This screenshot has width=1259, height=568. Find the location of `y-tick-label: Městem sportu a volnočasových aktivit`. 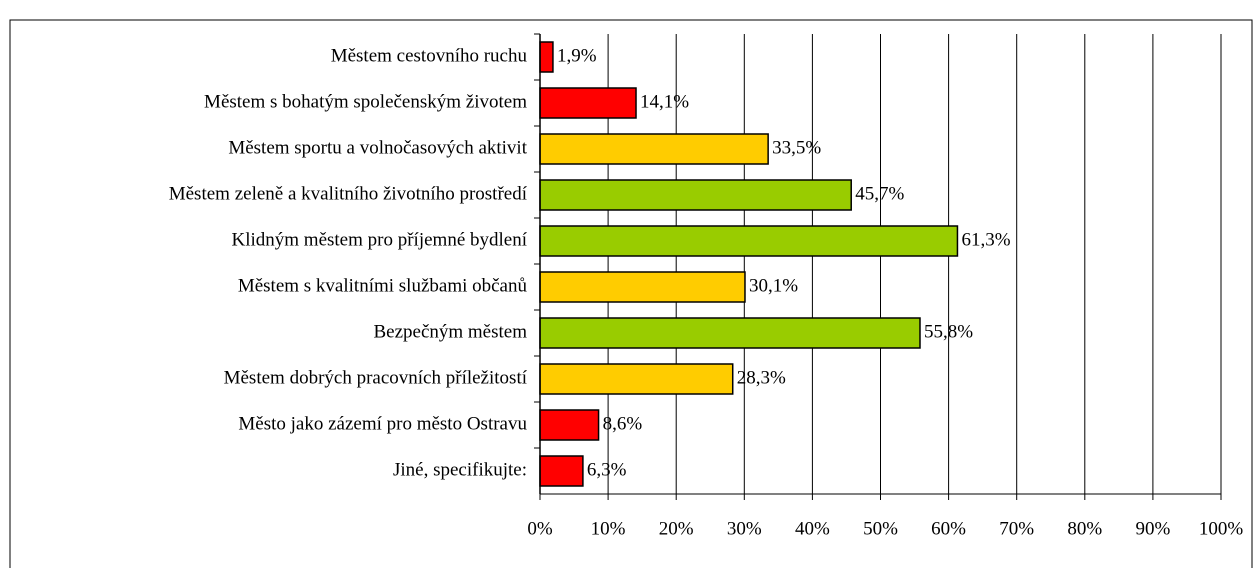

y-tick-label: Městem sportu a volnočasových aktivit is located at coordinates (377, 147).